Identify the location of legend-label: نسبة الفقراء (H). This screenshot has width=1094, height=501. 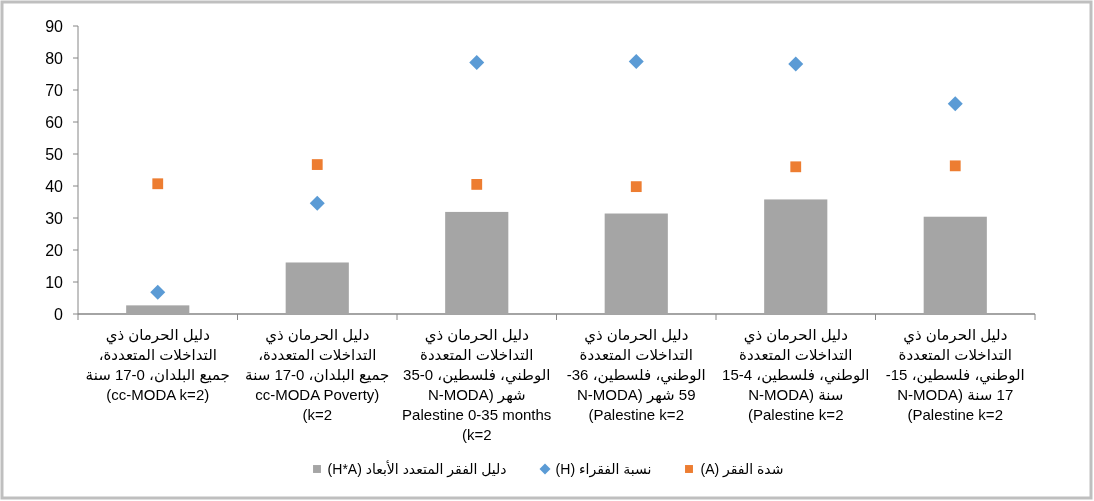
(603, 469).